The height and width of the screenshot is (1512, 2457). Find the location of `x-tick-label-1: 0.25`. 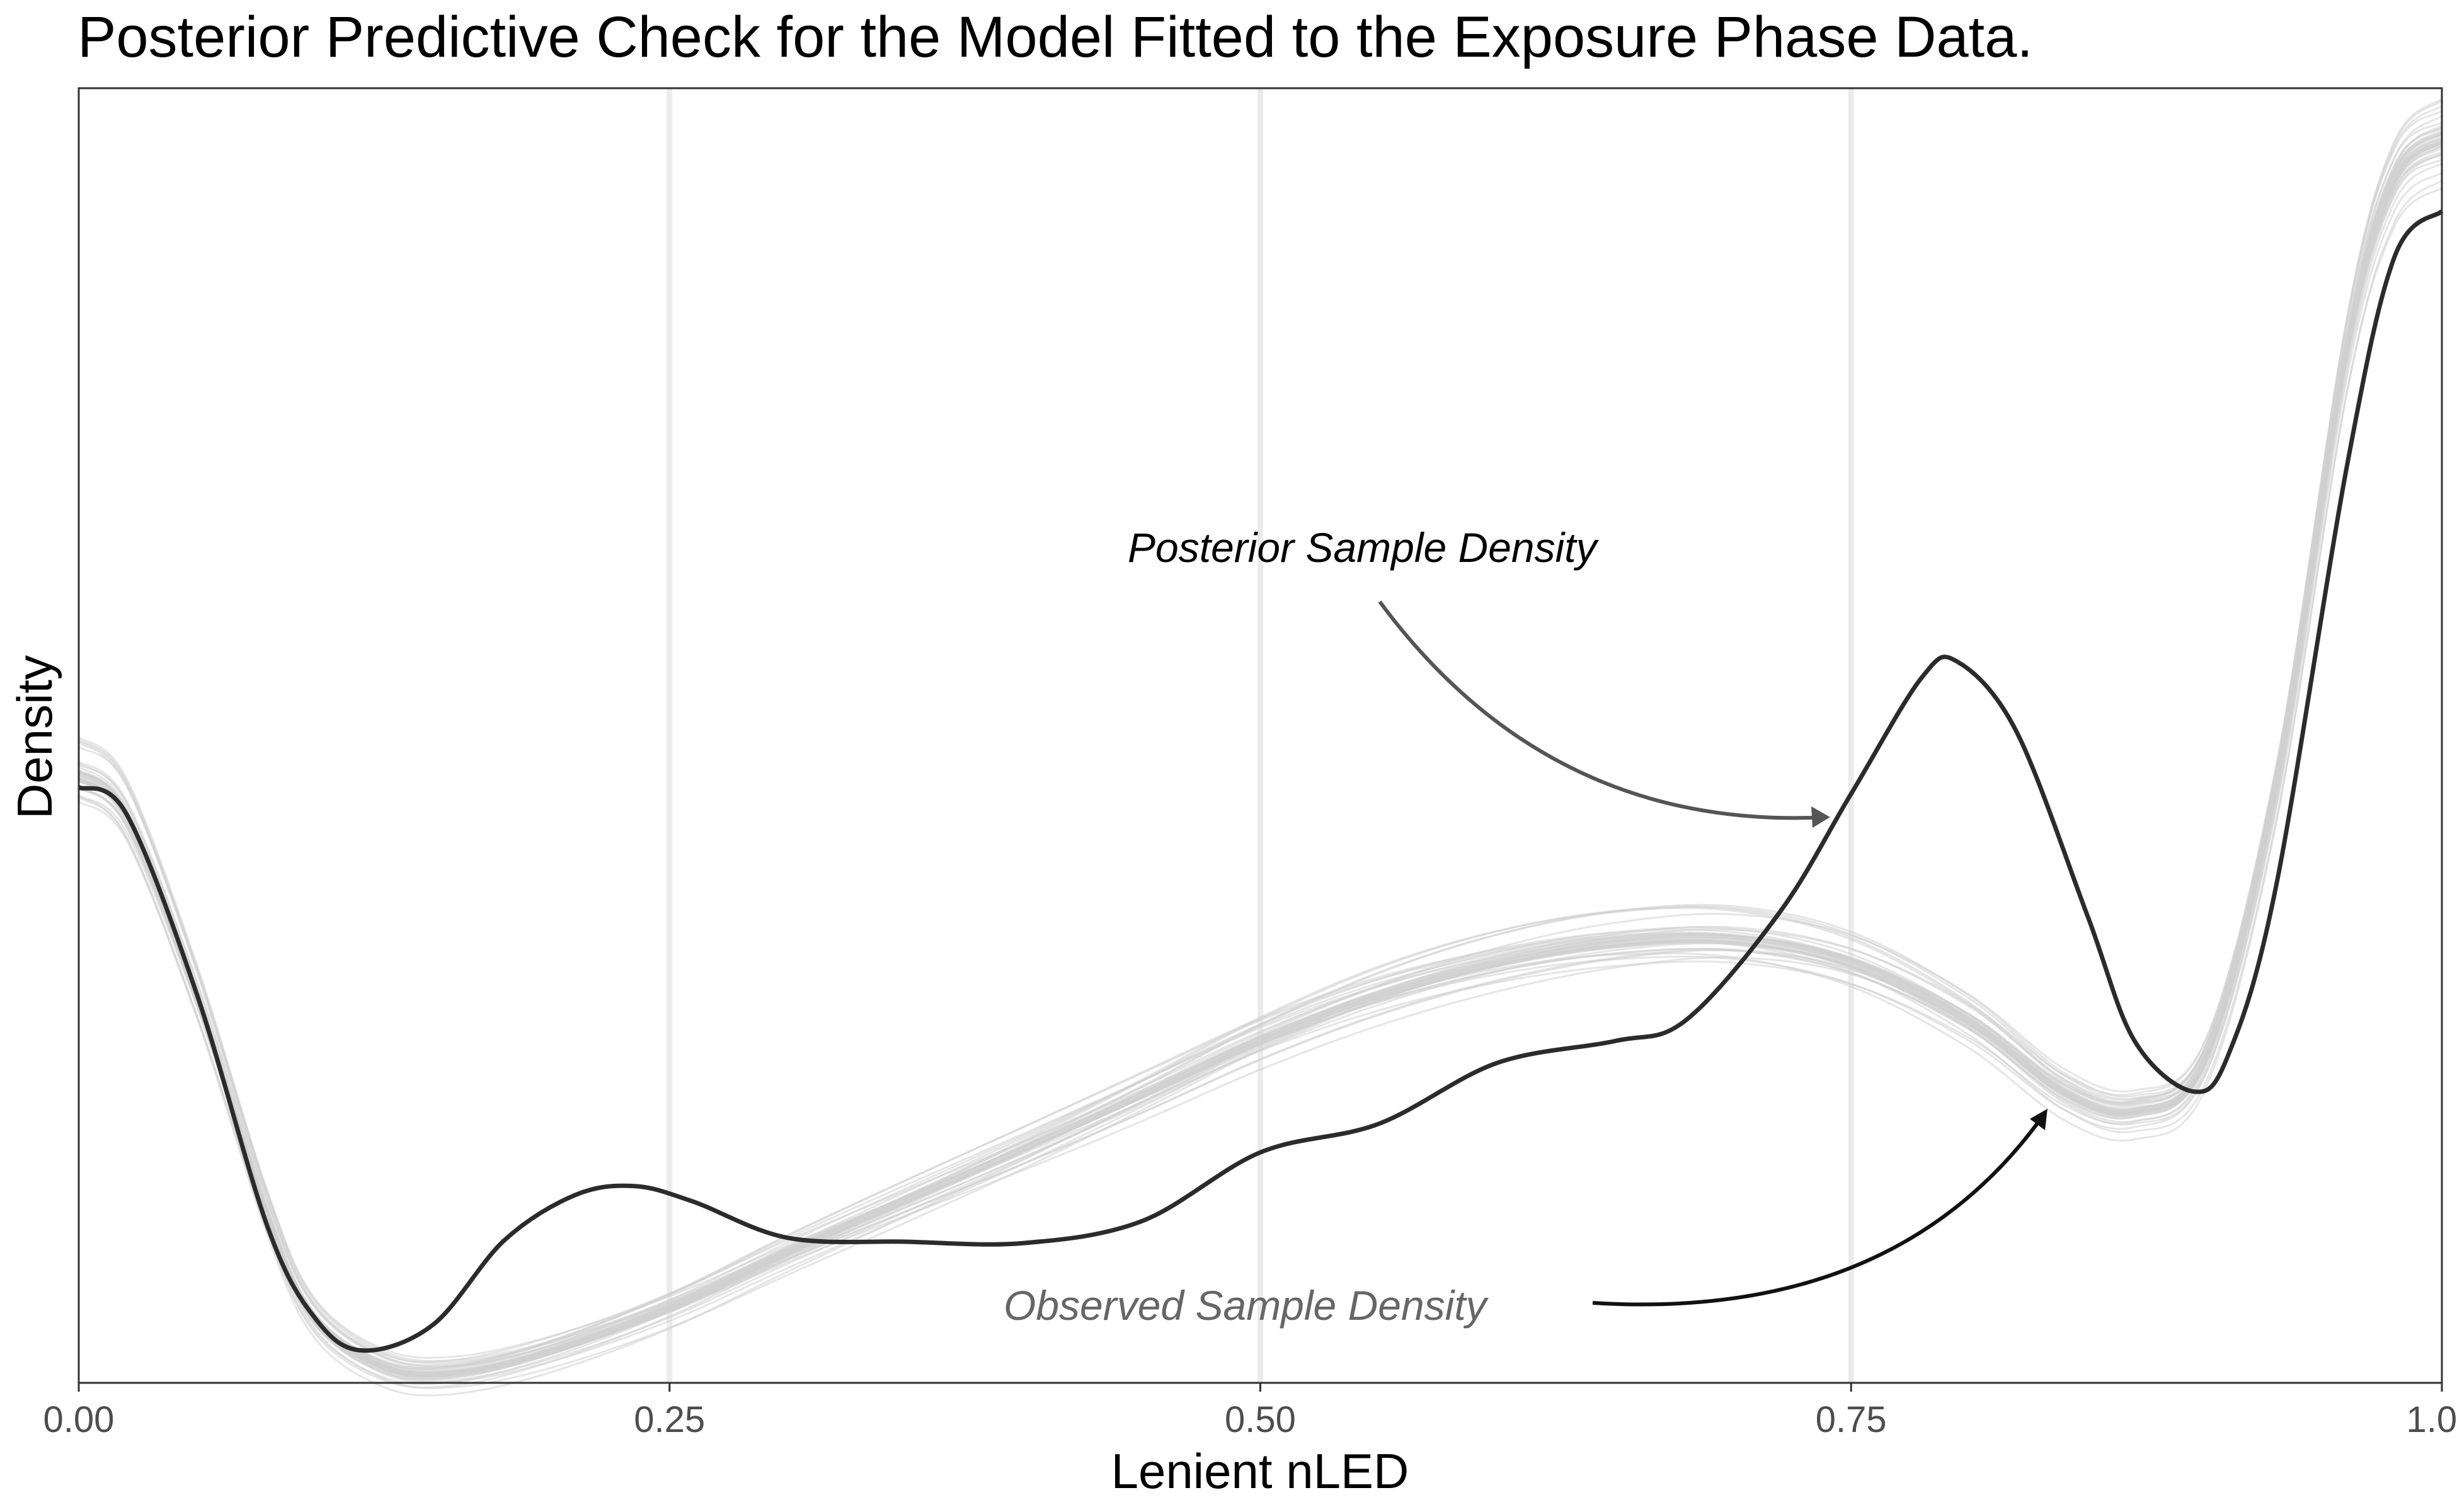

x-tick-label-1: 0.25 is located at coordinates (669, 1419).